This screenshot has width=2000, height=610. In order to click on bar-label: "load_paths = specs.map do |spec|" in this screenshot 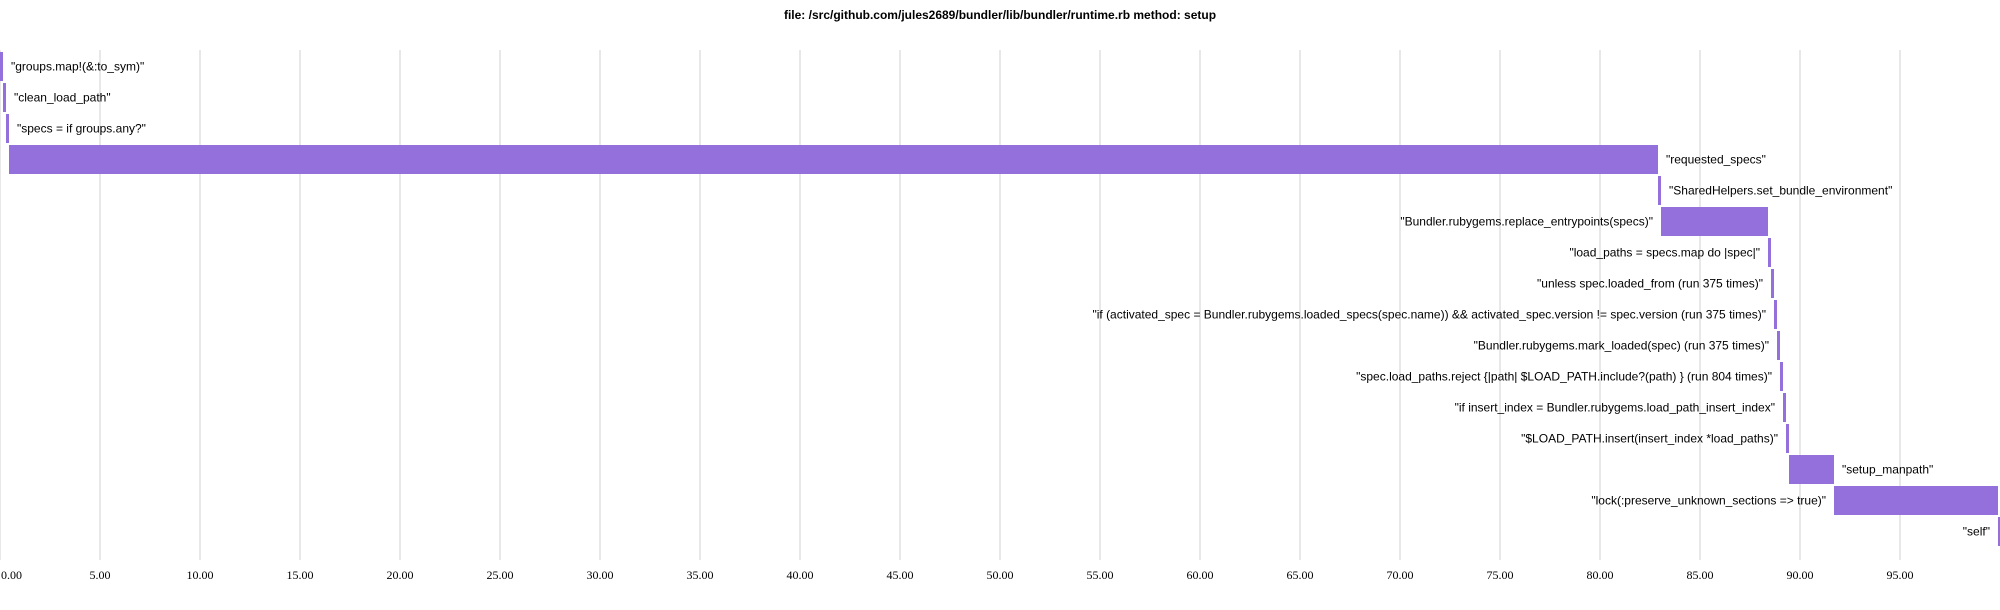, I will do `click(1664, 253)`.